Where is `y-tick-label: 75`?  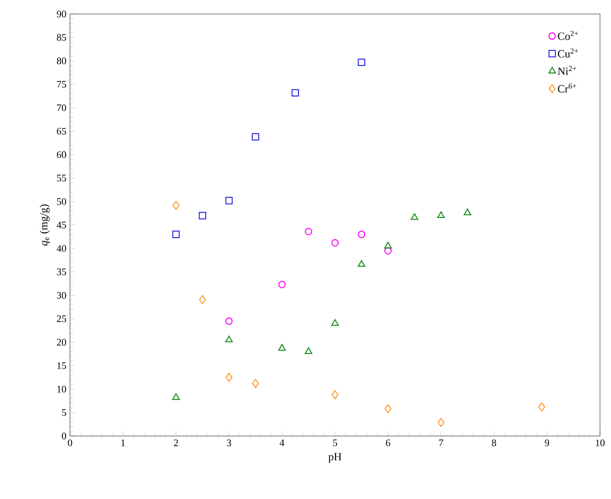 y-tick-label: 75 is located at coordinates (61, 84).